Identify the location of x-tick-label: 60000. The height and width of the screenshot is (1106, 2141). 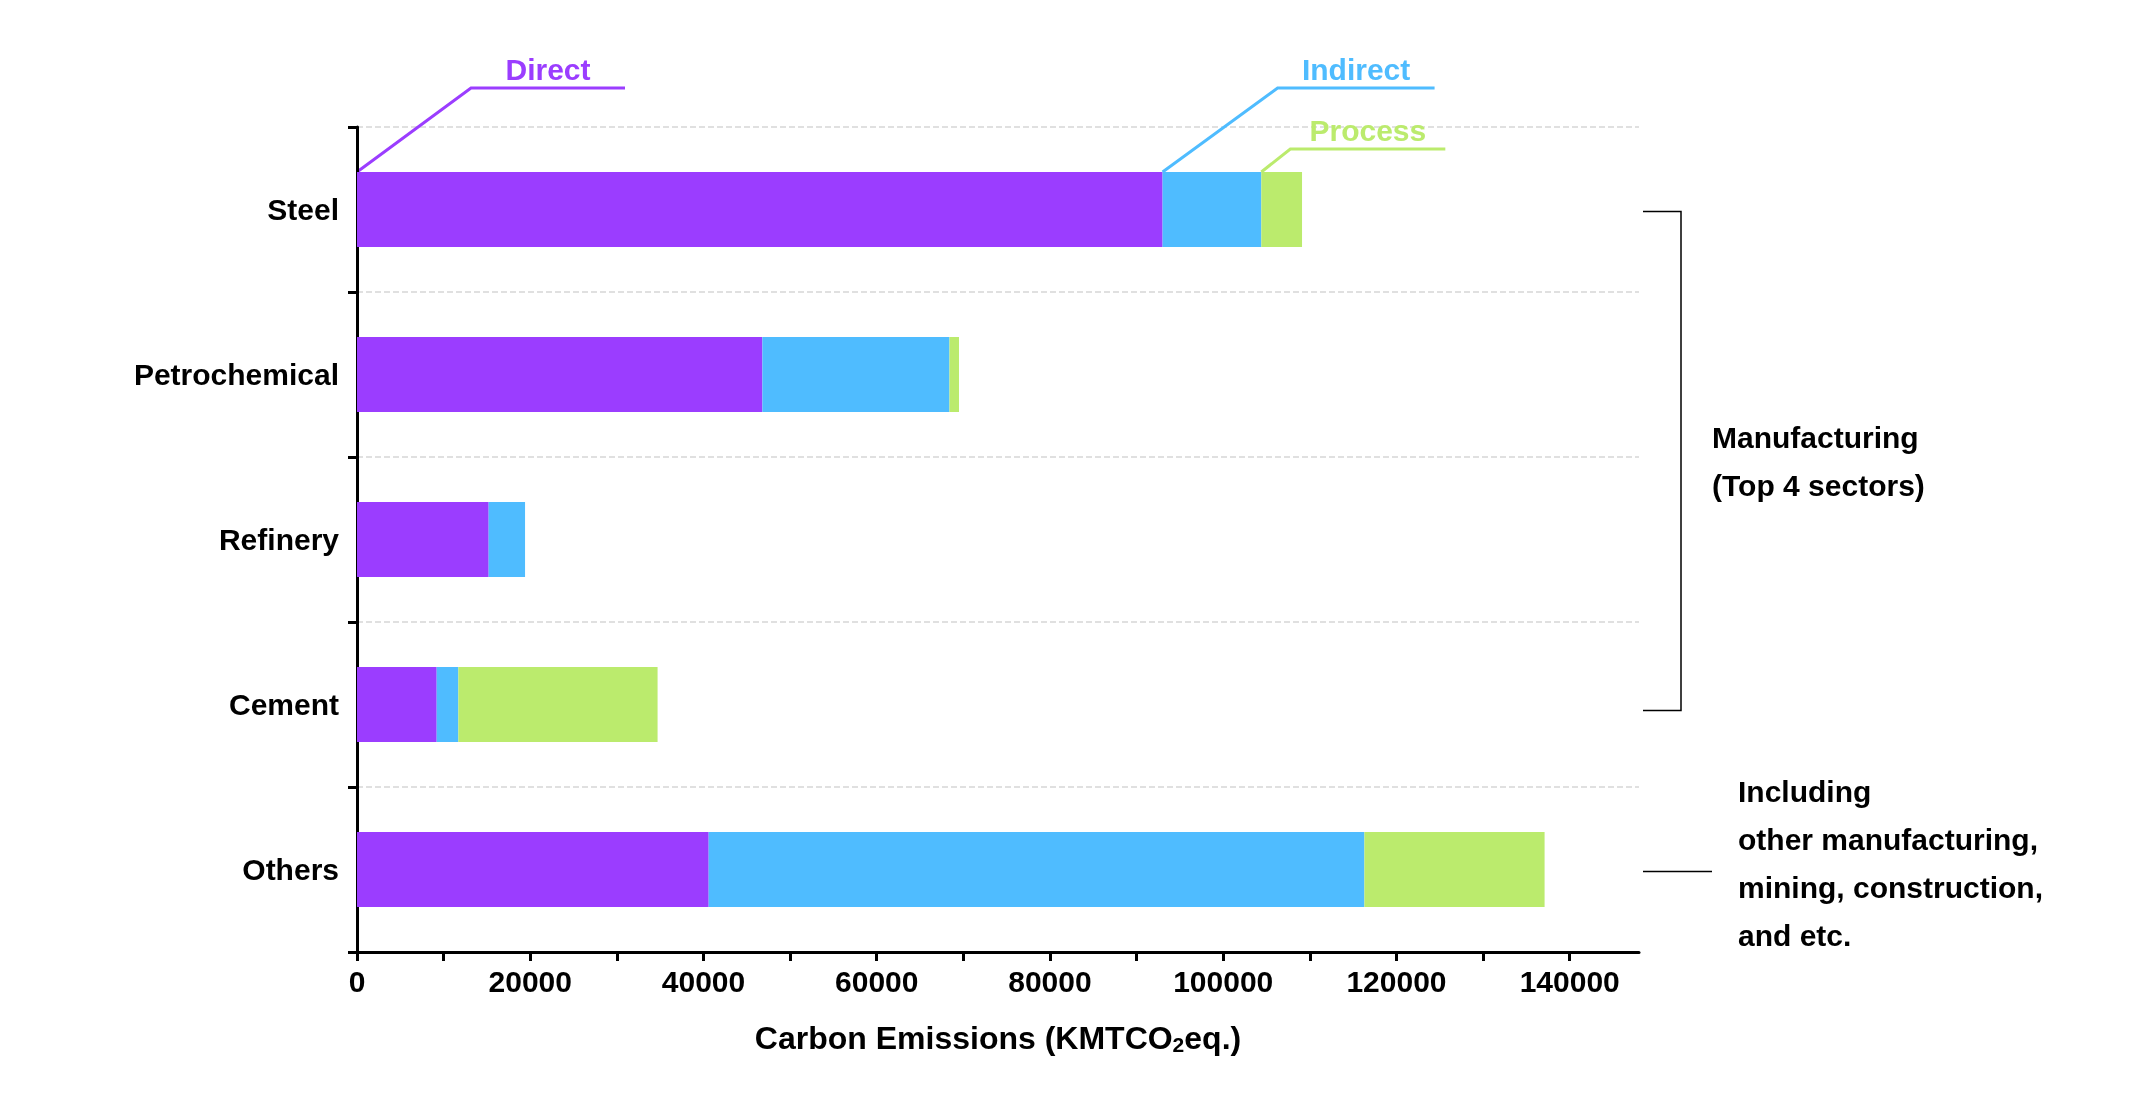
(877, 981).